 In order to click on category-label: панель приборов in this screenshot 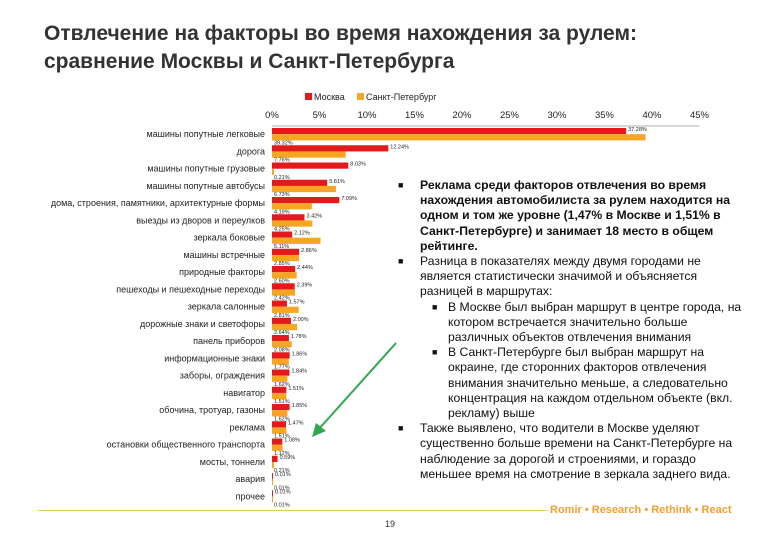, I will do `click(229, 341)`.